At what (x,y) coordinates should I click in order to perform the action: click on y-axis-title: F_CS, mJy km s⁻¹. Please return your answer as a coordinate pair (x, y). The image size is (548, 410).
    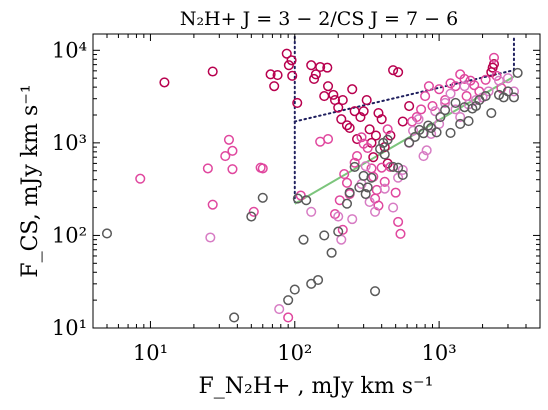
    Looking at the image, I should click on (30, 180).